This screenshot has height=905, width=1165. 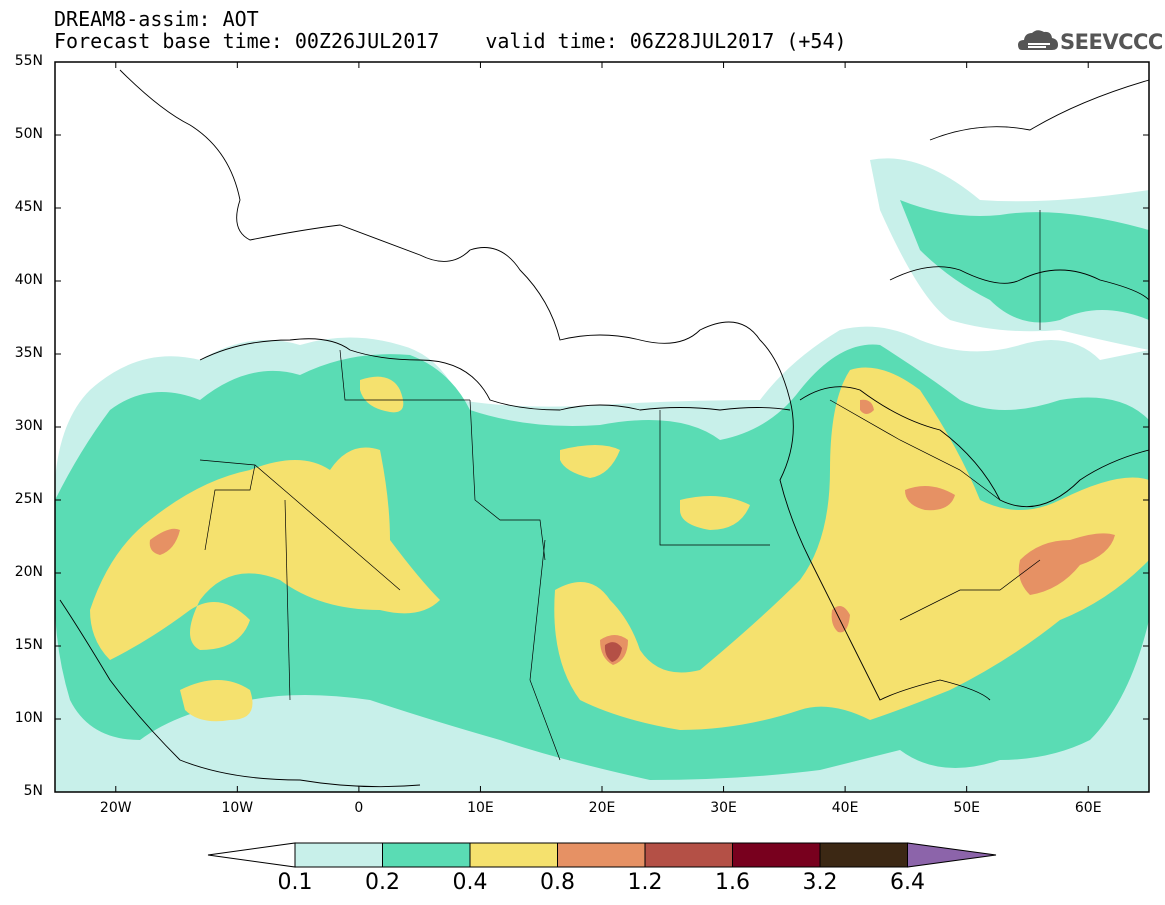 What do you see at coordinates (966, 808) in the screenshot?
I see `lon-label: 50E` at bounding box center [966, 808].